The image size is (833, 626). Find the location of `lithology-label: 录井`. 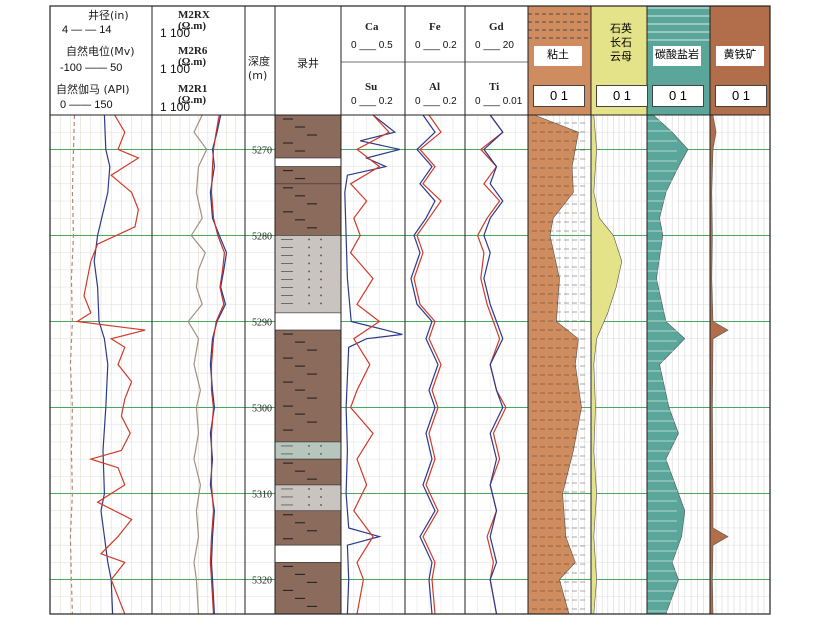

lithology-label: 录井 is located at coordinates (308, 63).